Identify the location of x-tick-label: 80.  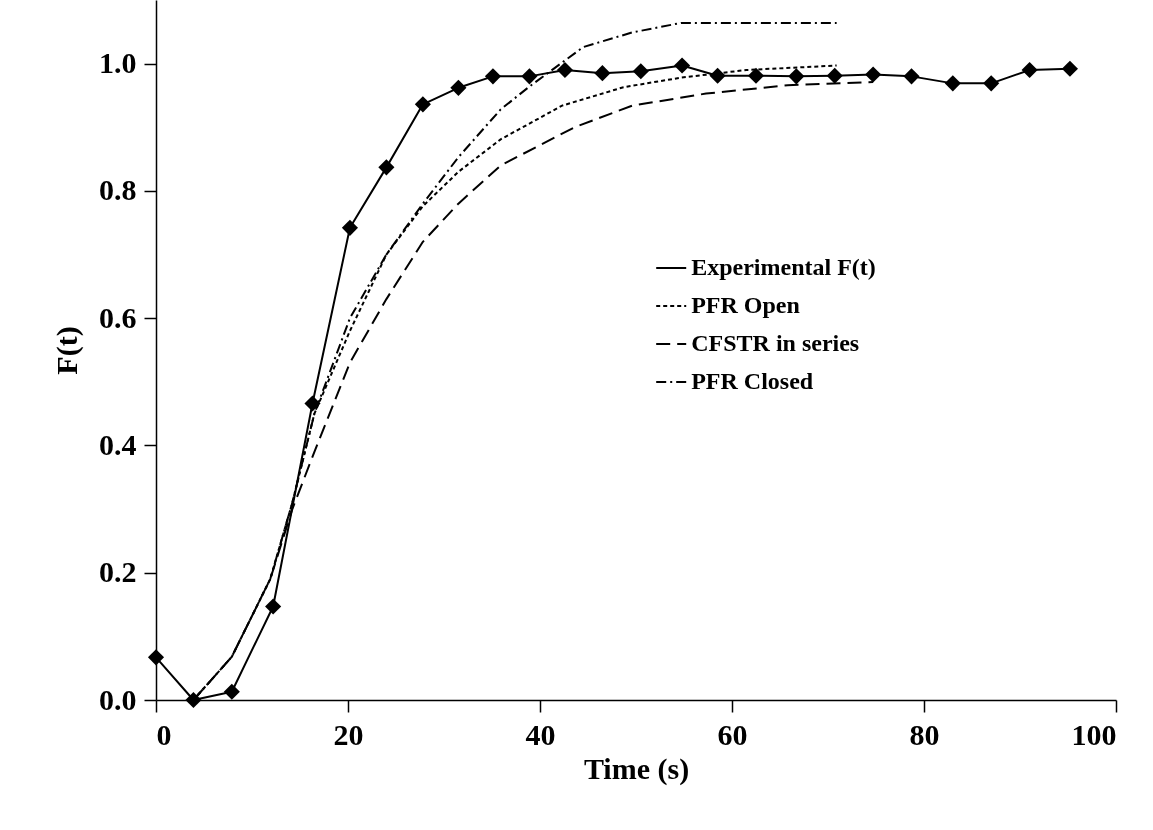
(924, 734).